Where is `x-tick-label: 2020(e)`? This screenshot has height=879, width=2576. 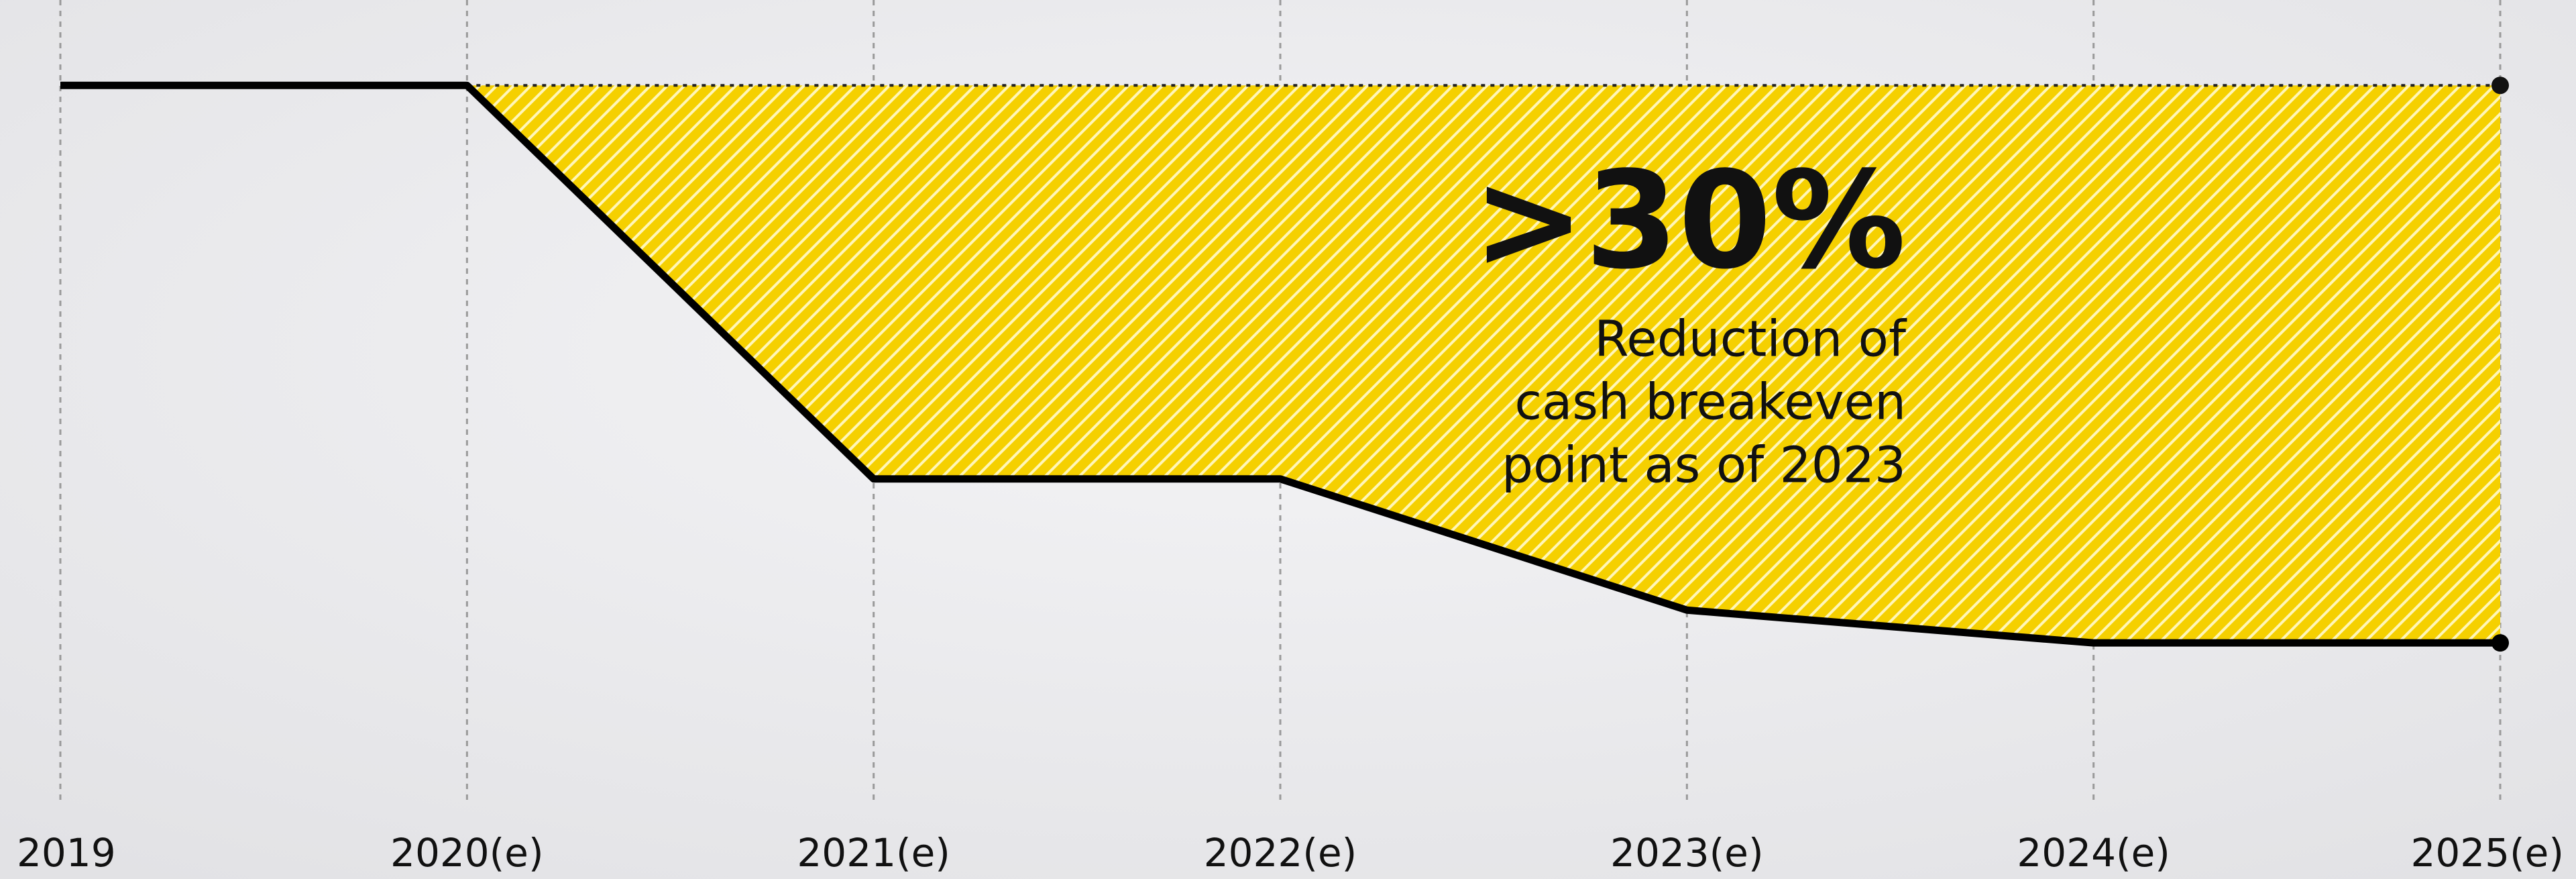
x-tick-label: 2020(e) is located at coordinates (467, 853).